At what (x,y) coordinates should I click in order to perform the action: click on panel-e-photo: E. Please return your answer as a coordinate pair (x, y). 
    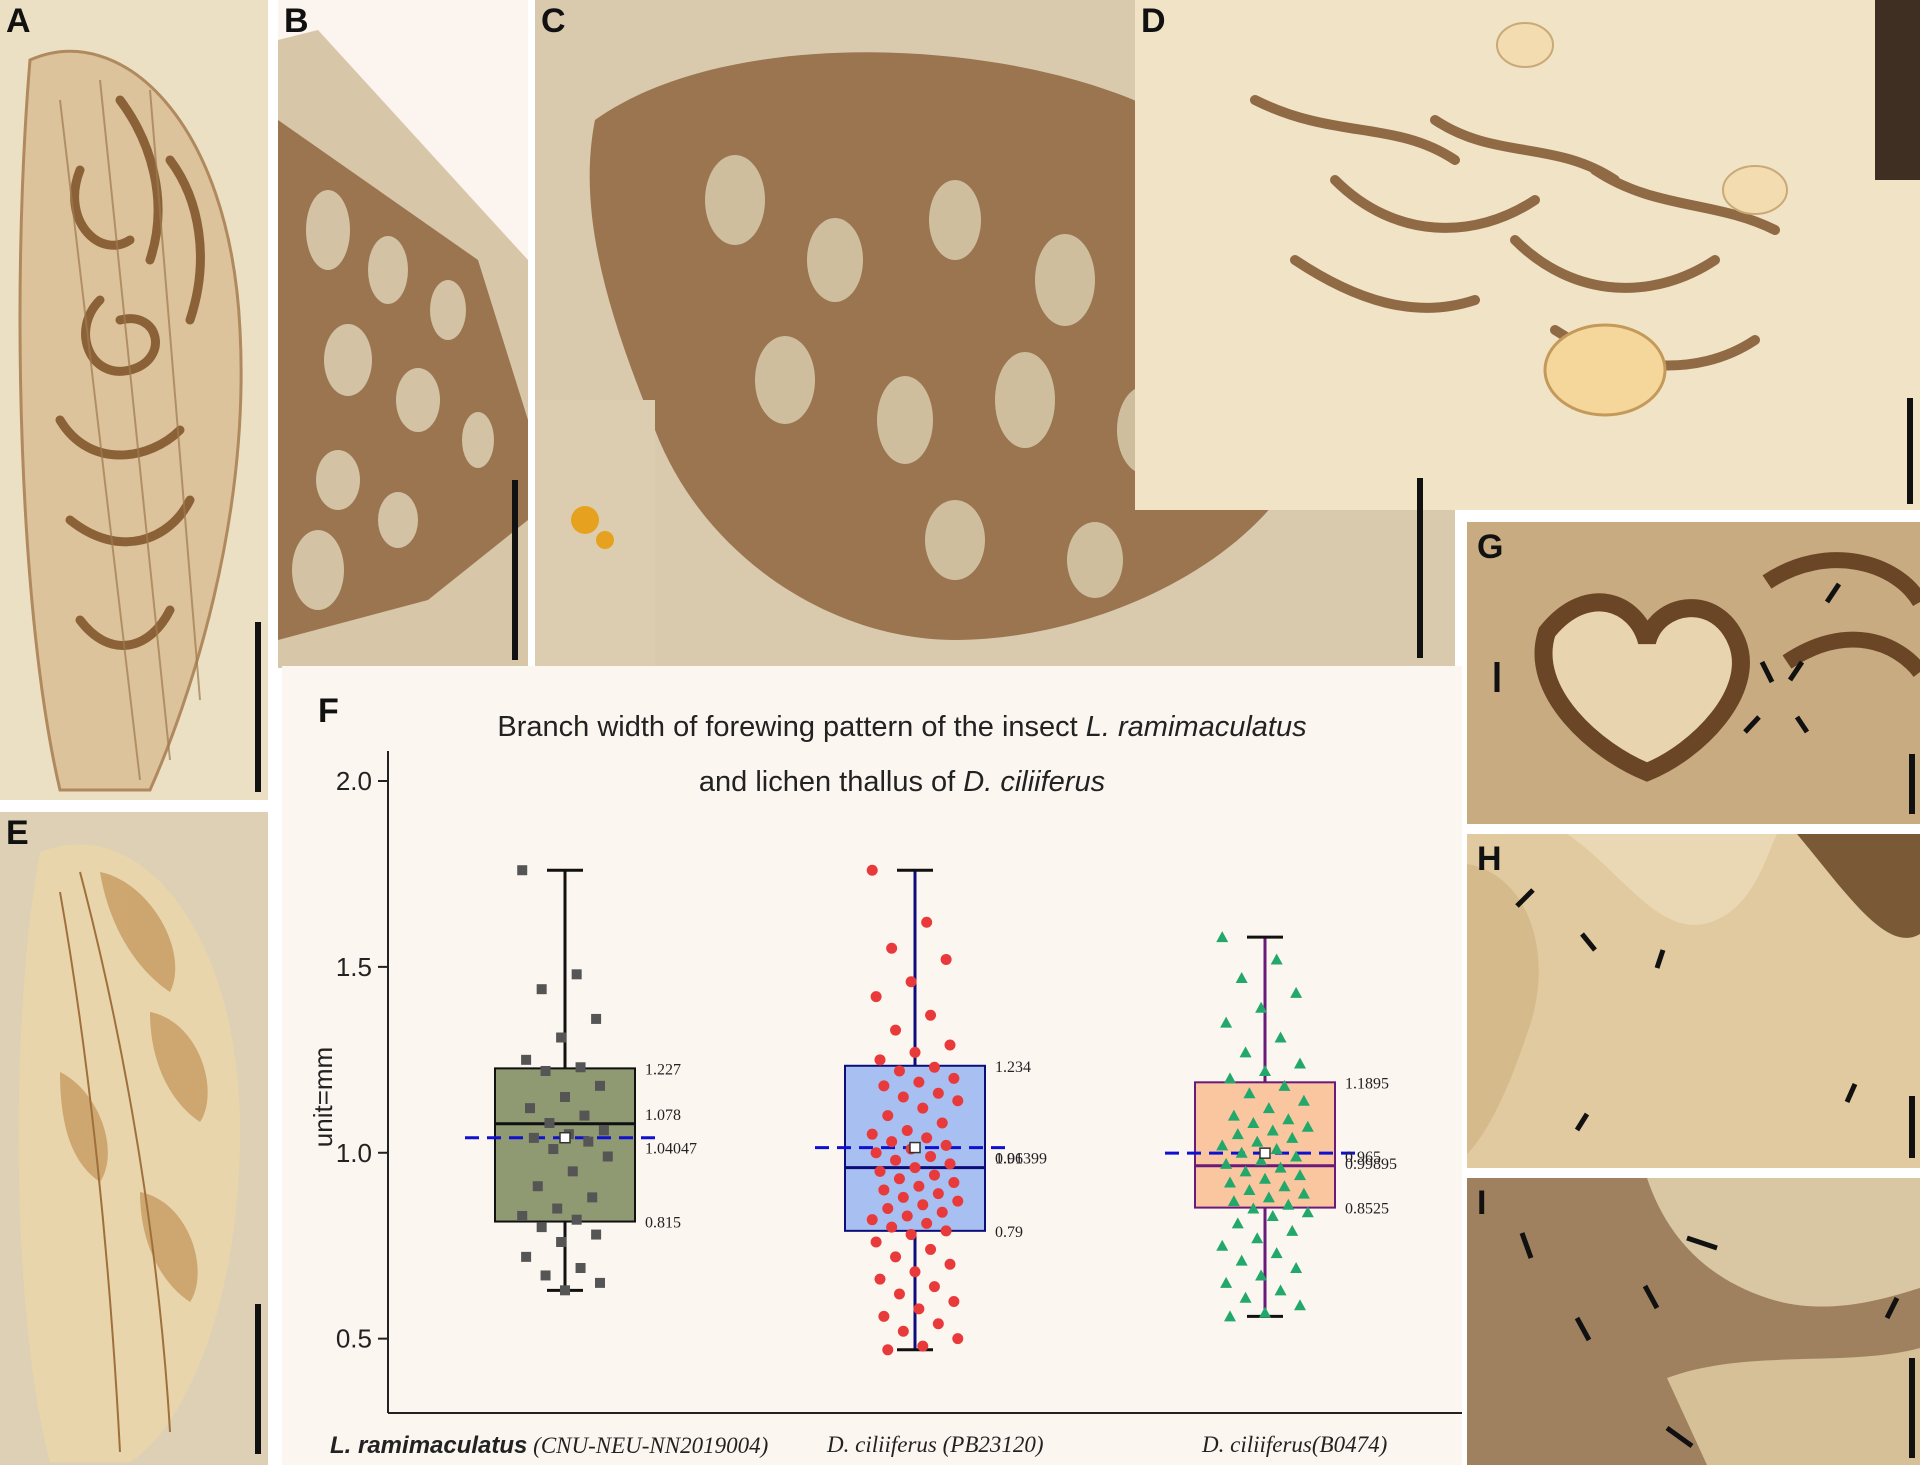
    Looking at the image, I should click on (134, 1138).